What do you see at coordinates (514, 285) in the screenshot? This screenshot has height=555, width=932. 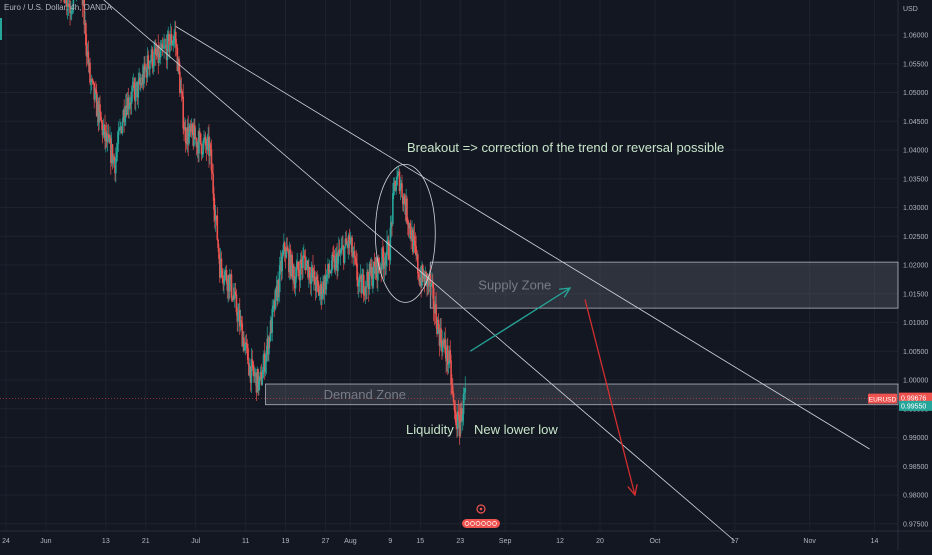 I see `supply-zone-label: Supply Zone` at bounding box center [514, 285].